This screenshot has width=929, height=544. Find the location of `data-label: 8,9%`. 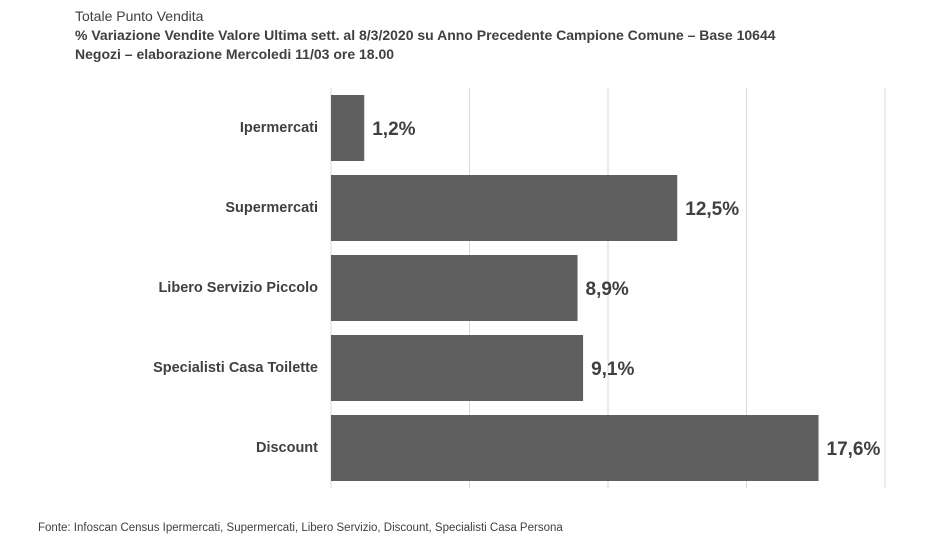

data-label: 8,9% is located at coordinates (607, 289).